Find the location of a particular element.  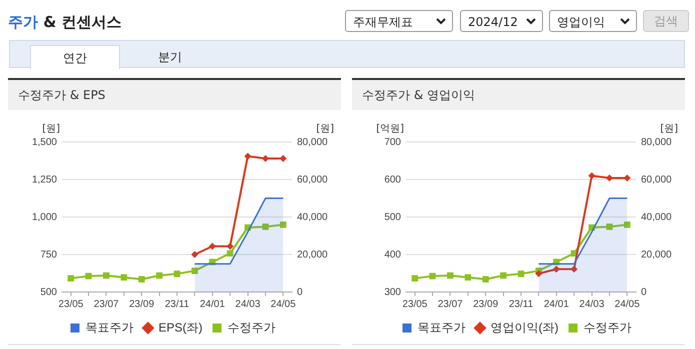

y-tick-label: 750 is located at coordinates (49, 254).